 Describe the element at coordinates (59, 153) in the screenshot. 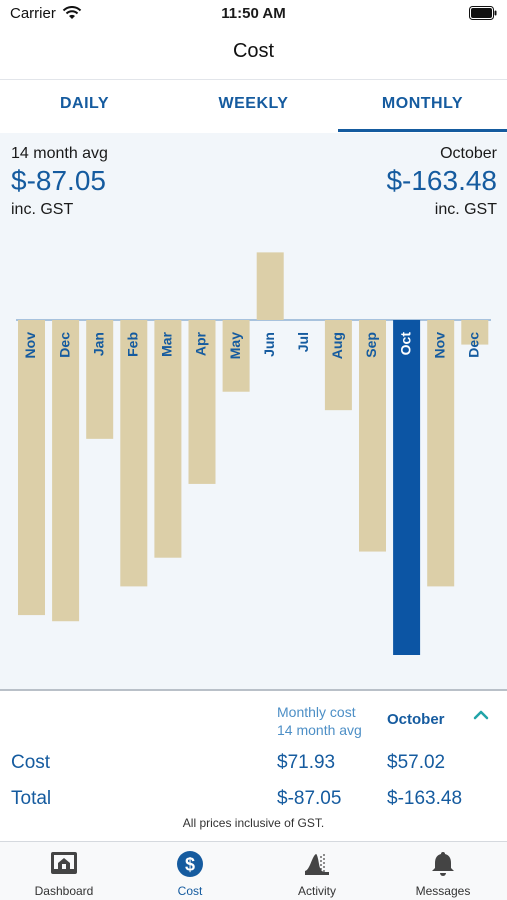

I see `avg-label: 14 month avg` at that location.